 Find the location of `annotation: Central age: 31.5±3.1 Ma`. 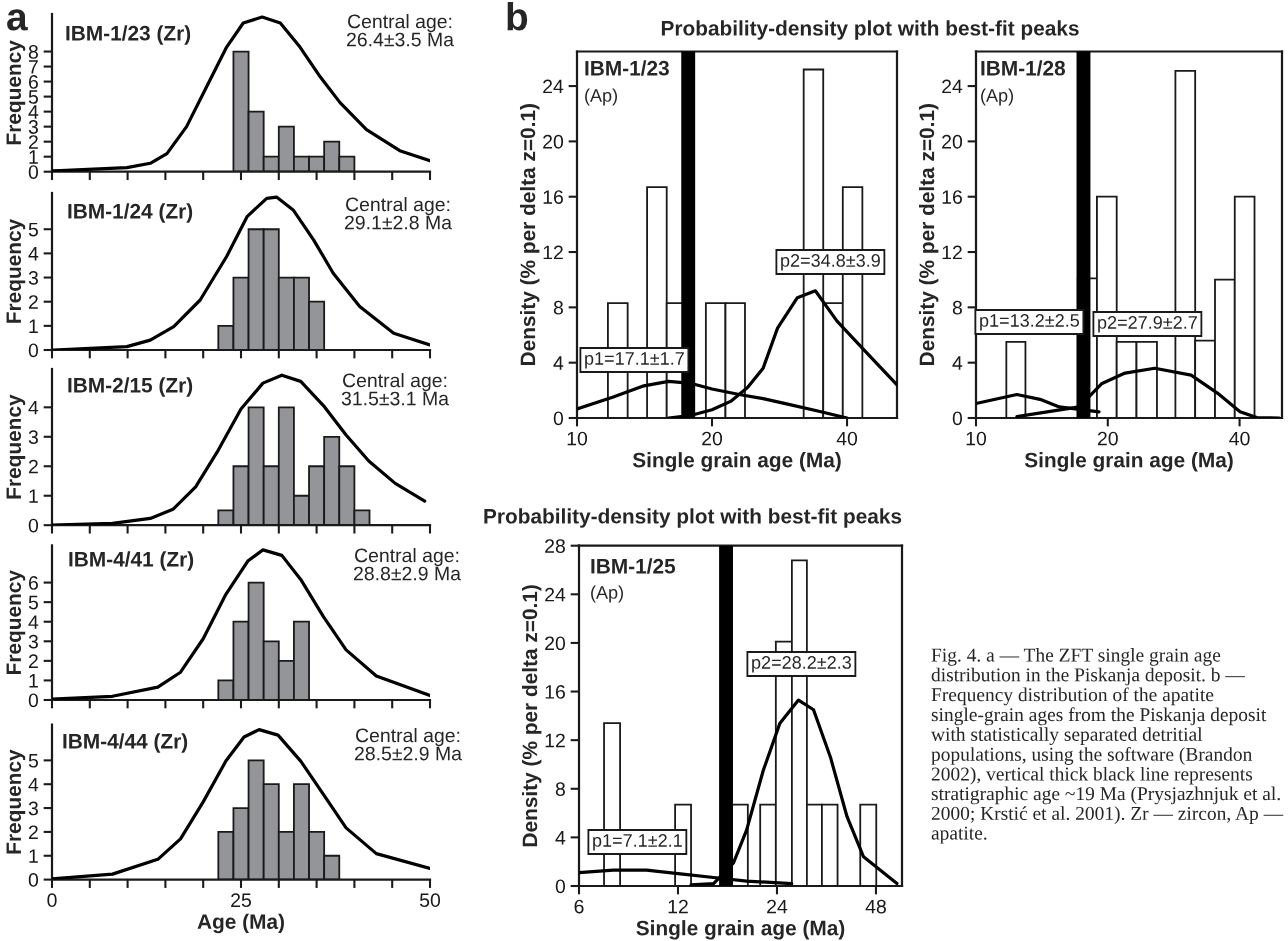

annotation: Central age: 31.5±3.1 Ma is located at coordinates (395, 389).